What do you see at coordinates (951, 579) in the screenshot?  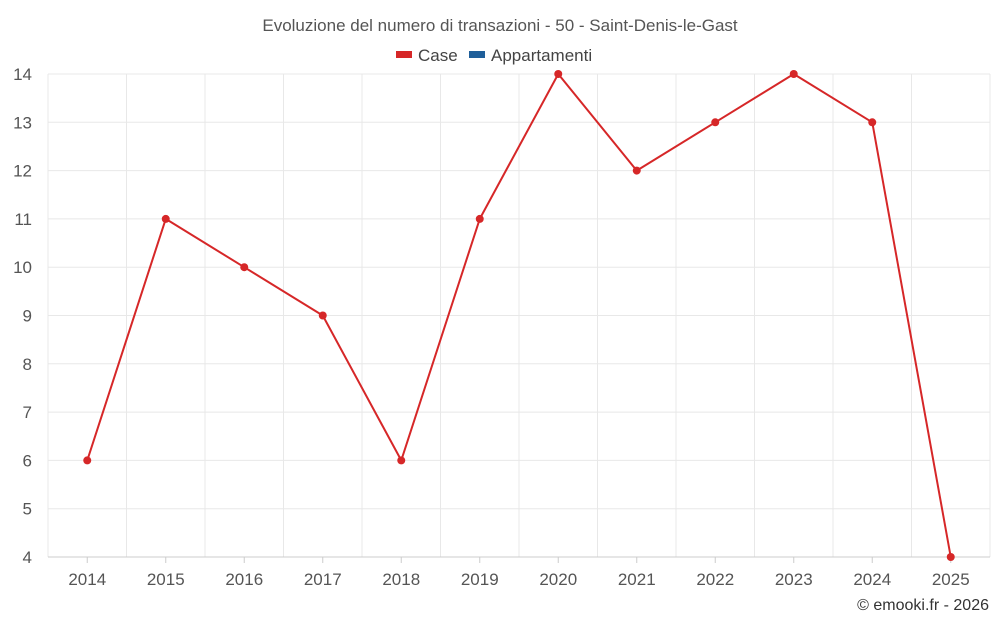 I see `x-tick-label: 2025` at bounding box center [951, 579].